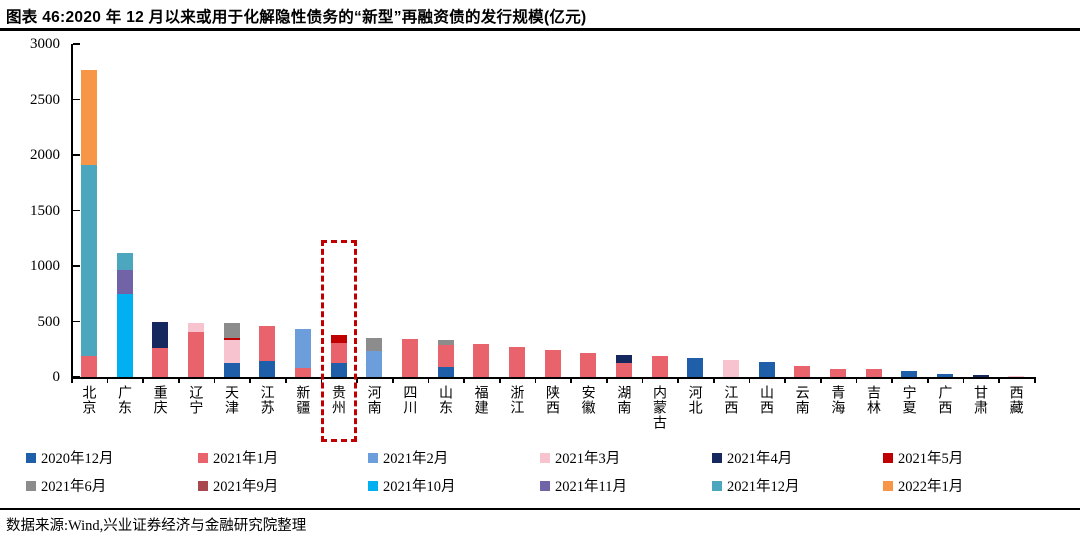  What do you see at coordinates (838, 400) in the screenshot?
I see `x-axis-label: 青海` at bounding box center [838, 400].